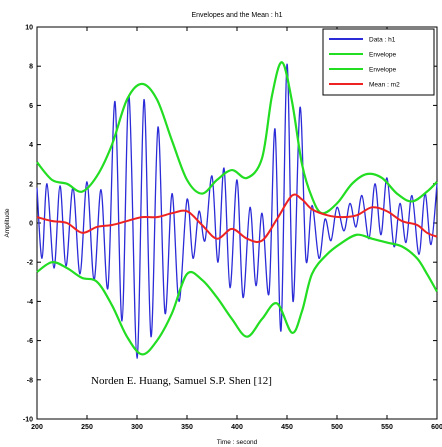 Image resolution: width=442 pixels, height=447 pixels. I want to click on y-tick-label: -2, so click(30, 263).